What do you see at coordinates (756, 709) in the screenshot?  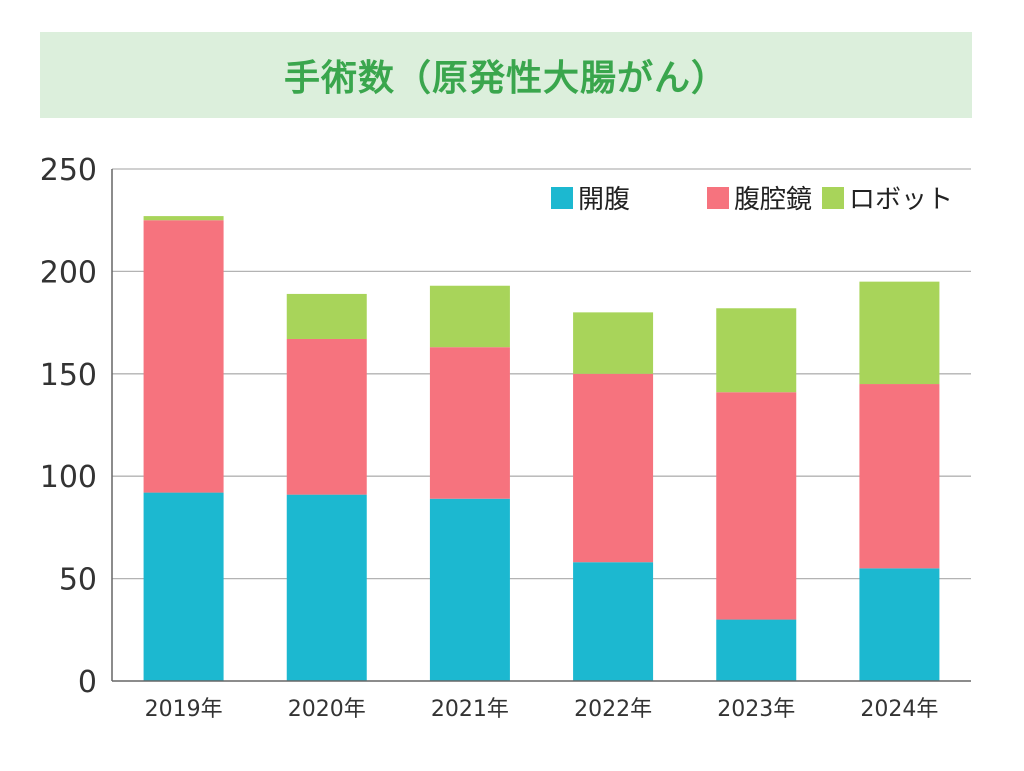 I see `x-tick-label: 2023年` at bounding box center [756, 709].